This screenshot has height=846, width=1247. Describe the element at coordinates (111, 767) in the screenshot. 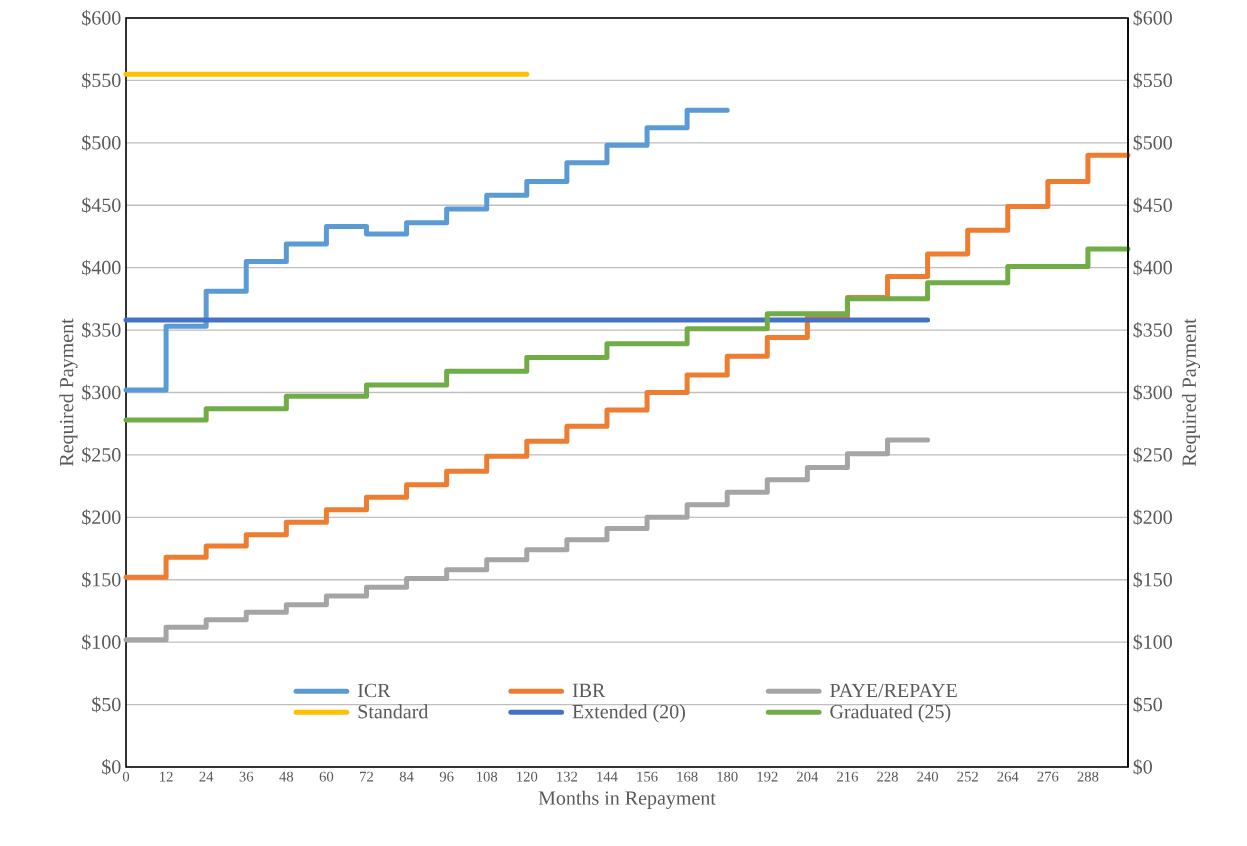

I see `y-tick-label: $0` at that location.